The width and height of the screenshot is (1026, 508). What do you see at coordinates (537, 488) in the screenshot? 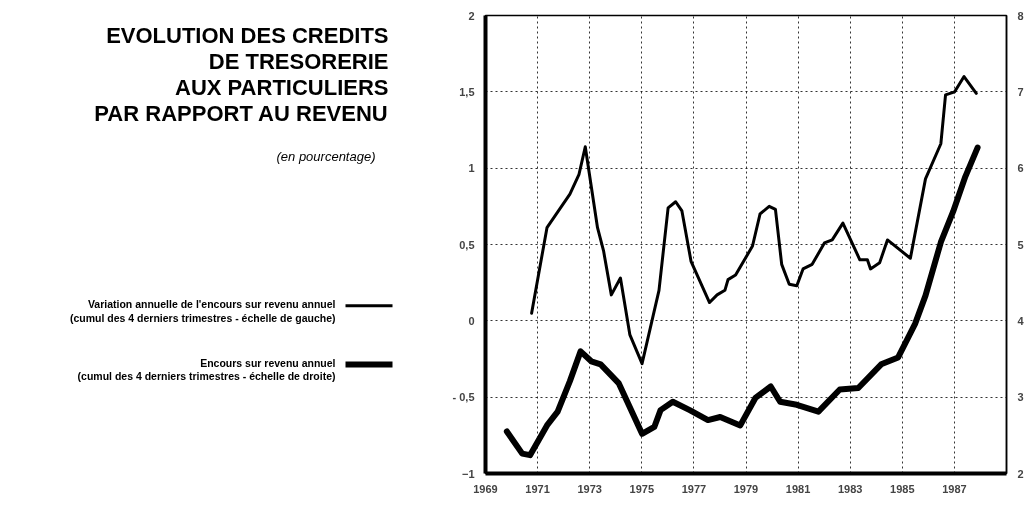
I see `x-tick-label: 1971` at bounding box center [537, 488].